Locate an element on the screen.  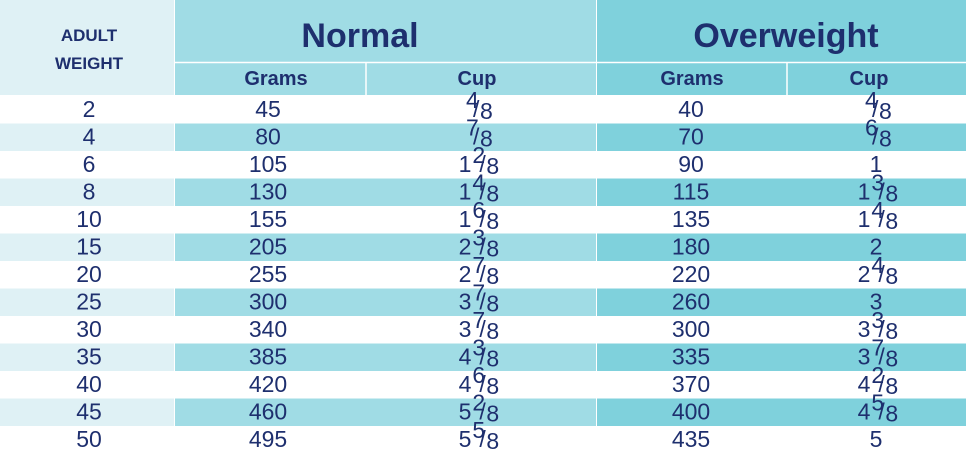
row-25-overweight-cup-whole: 3 is located at coordinates (876, 302).